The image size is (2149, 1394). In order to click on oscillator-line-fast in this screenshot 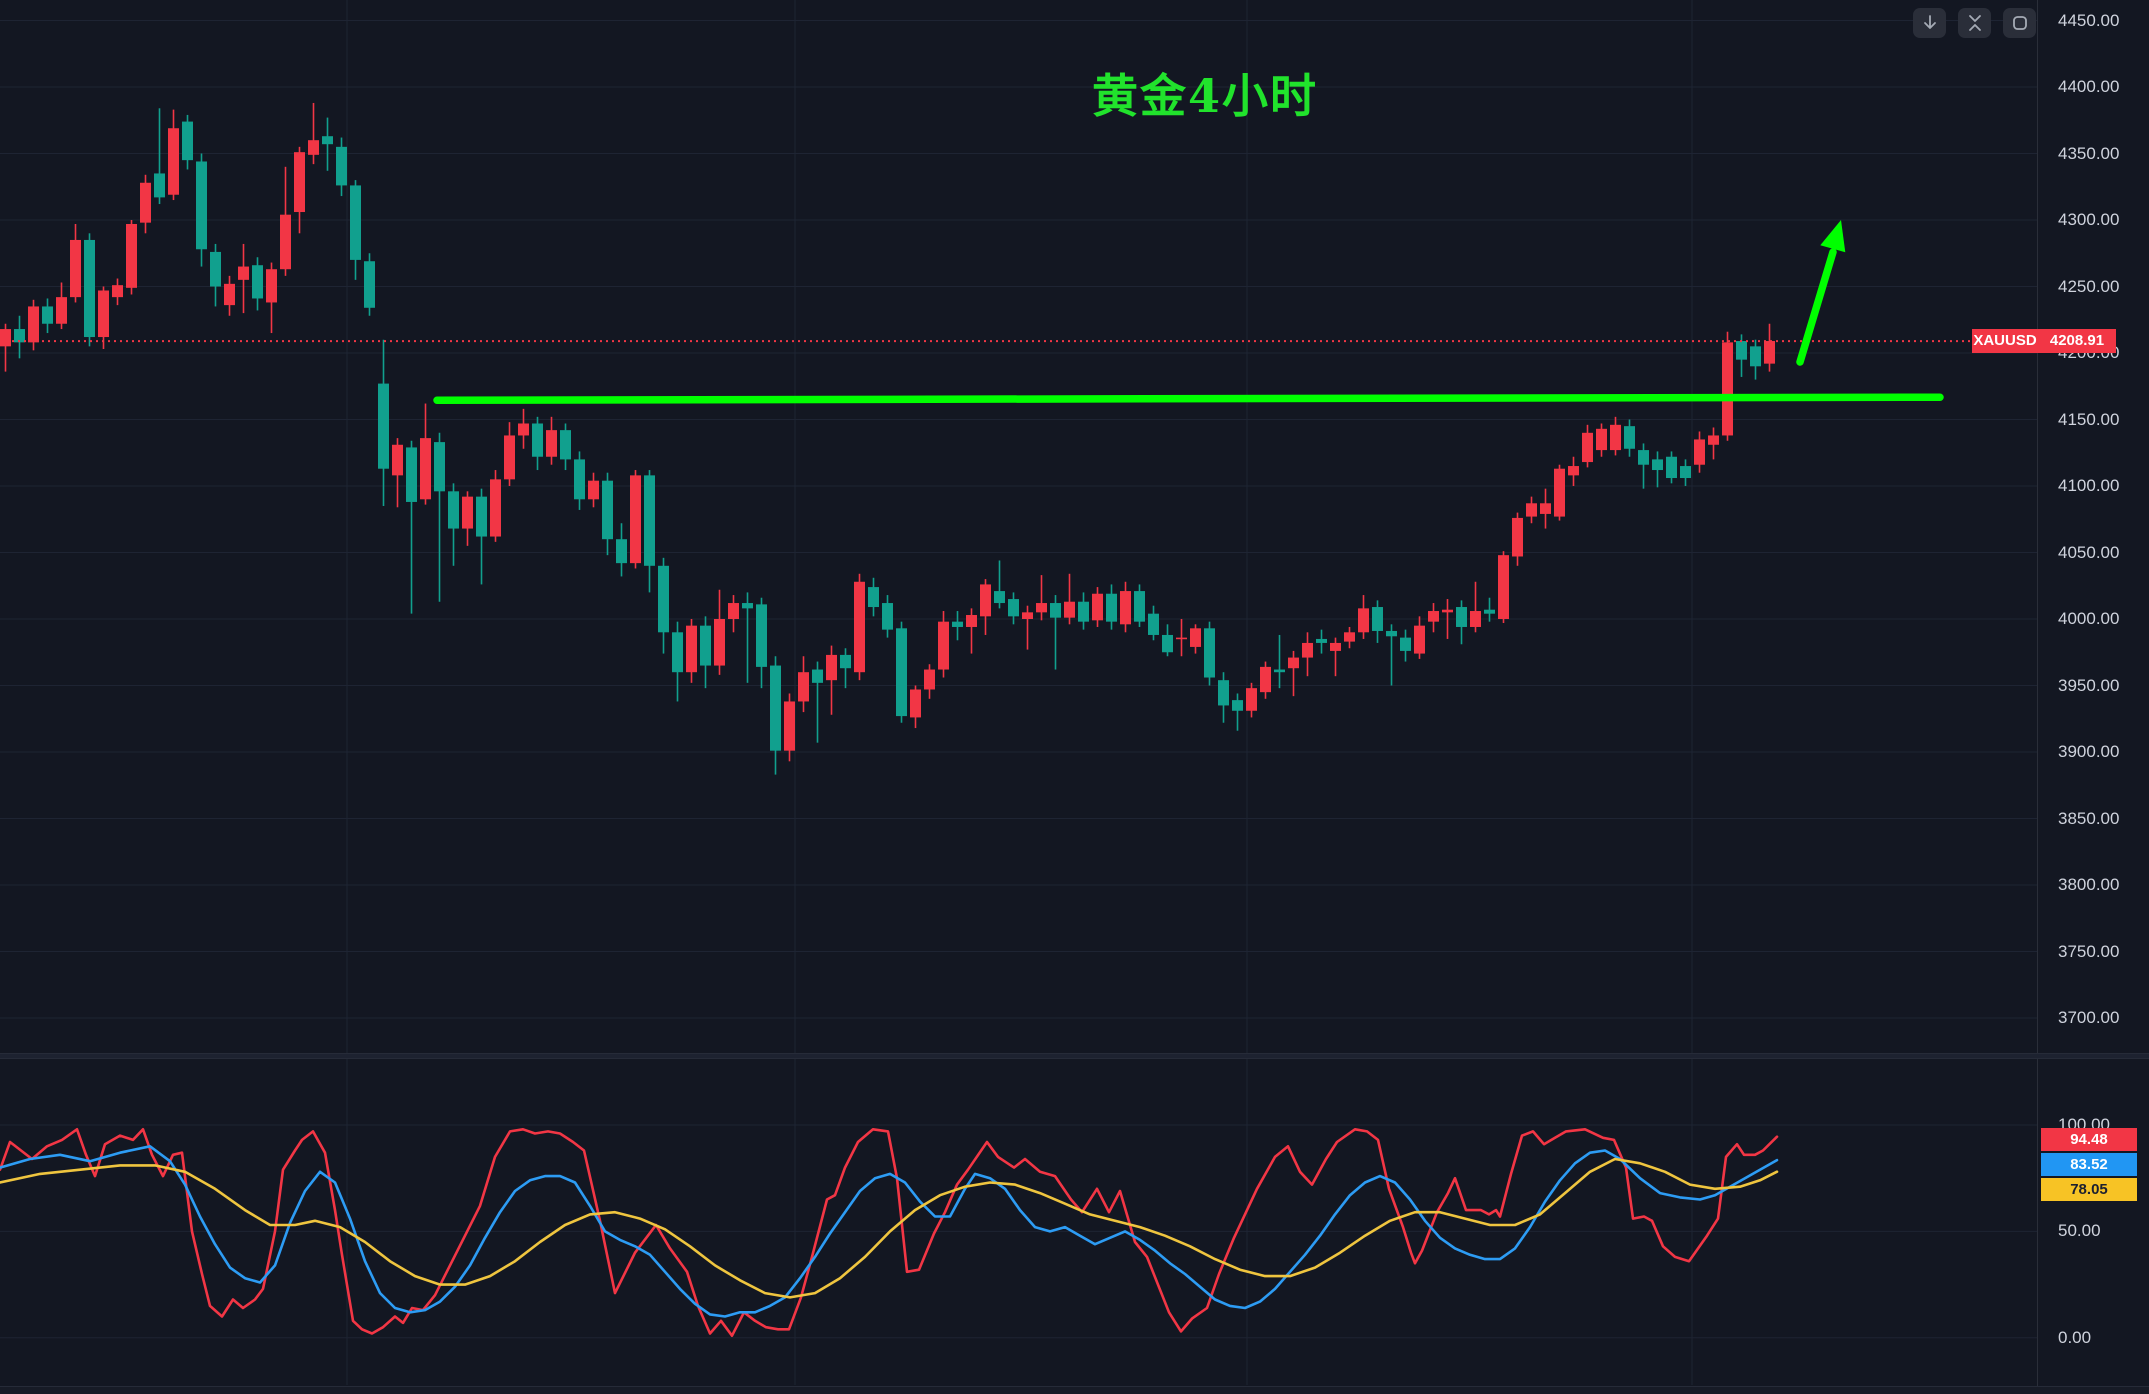, I will do `click(889, 1232)`.